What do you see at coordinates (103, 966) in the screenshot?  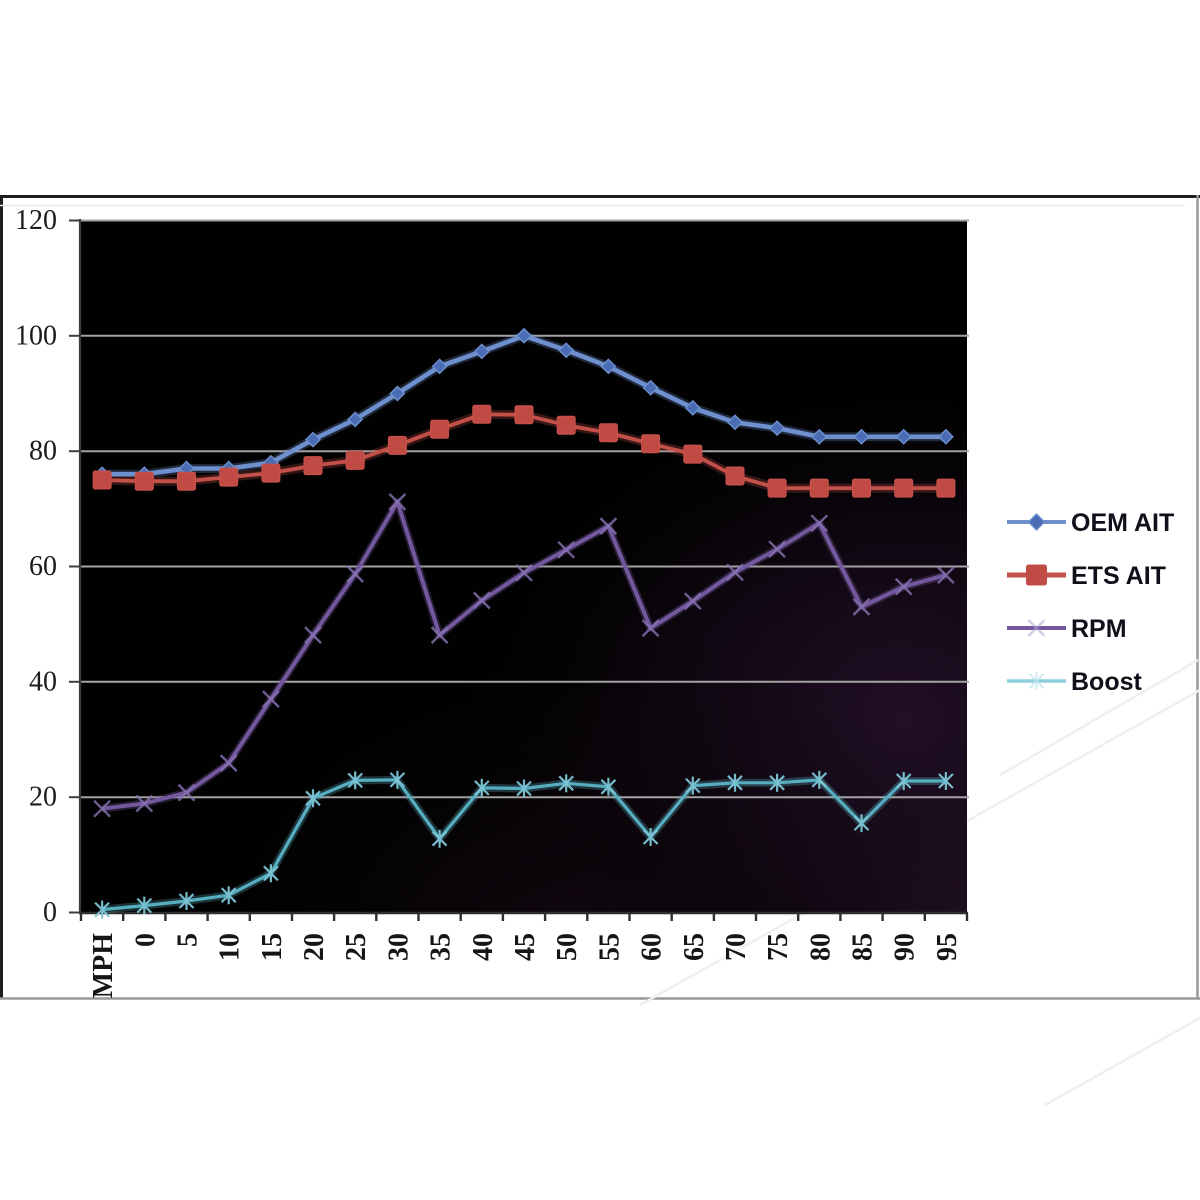 I see `svg-text: MPH` at bounding box center [103, 966].